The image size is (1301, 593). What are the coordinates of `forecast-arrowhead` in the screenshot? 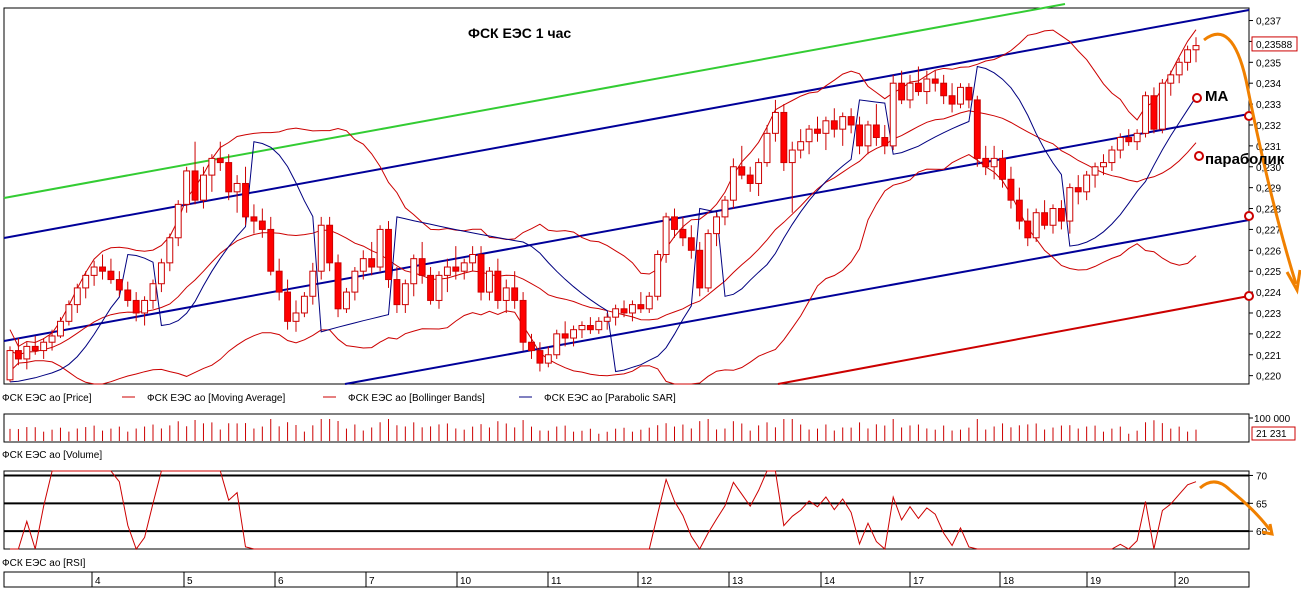 It's located at (1293, 282).